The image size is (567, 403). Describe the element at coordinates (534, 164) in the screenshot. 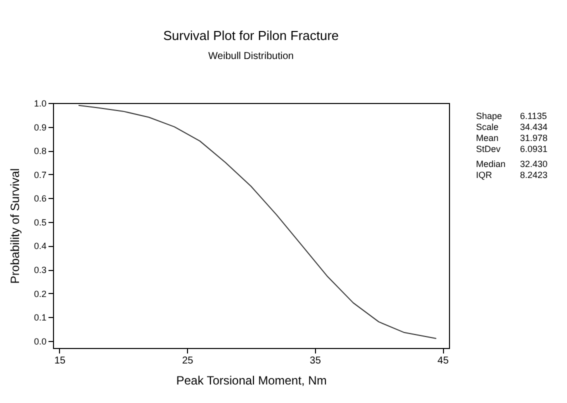

I see `text: 32.430` at that location.